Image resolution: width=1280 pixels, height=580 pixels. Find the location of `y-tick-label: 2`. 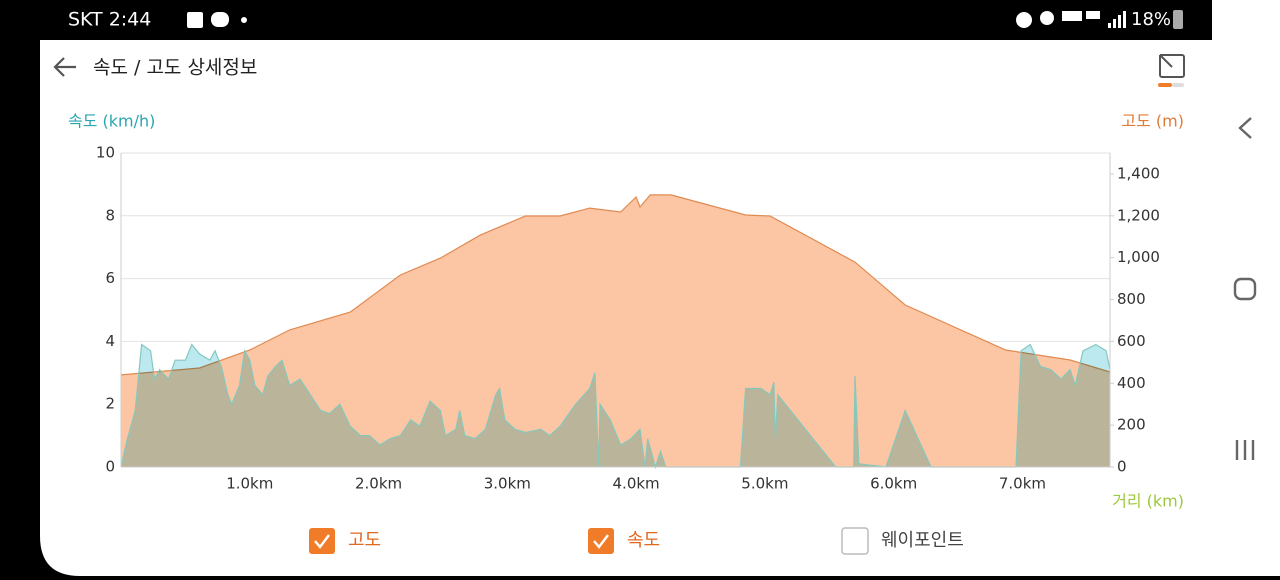

y-tick-label: 2 is located at coordinates (110, 404).